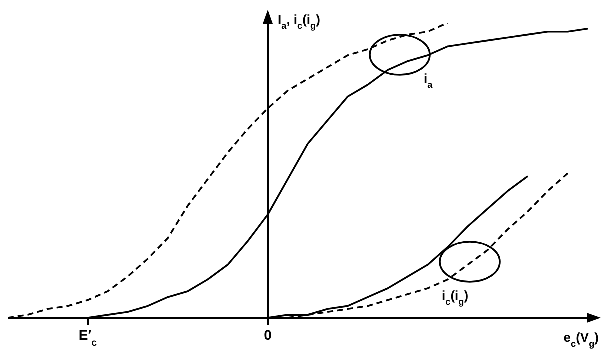  What do you see at coordinates (429, 80) in the screenshot?
I see `annotation: i$_{a}$` at bounding box center [429, 80].